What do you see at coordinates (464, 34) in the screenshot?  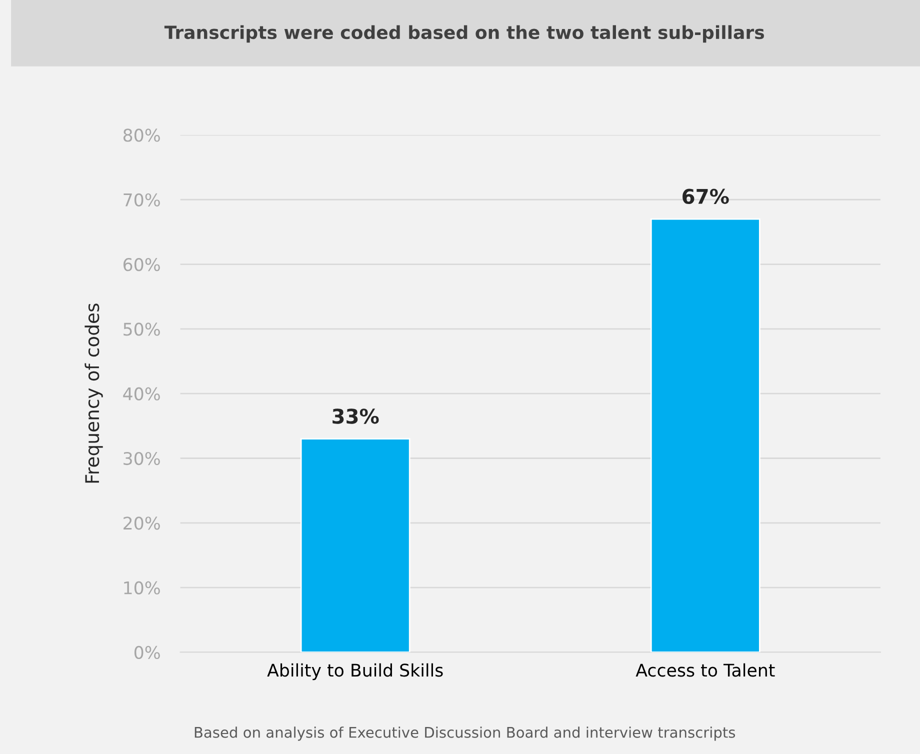 I see `chart-title: Transcripts were coded based on the two talent sub-pillars` at bounding box center [464, 34].